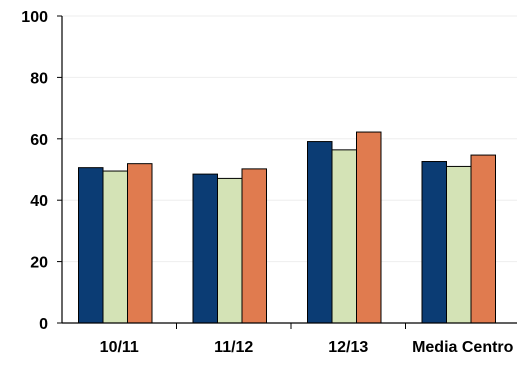 The image size is (517, 366). Describe the element at coordinates (39, 78) in the screenshot. I see `y-tick-label: 80` at that location.